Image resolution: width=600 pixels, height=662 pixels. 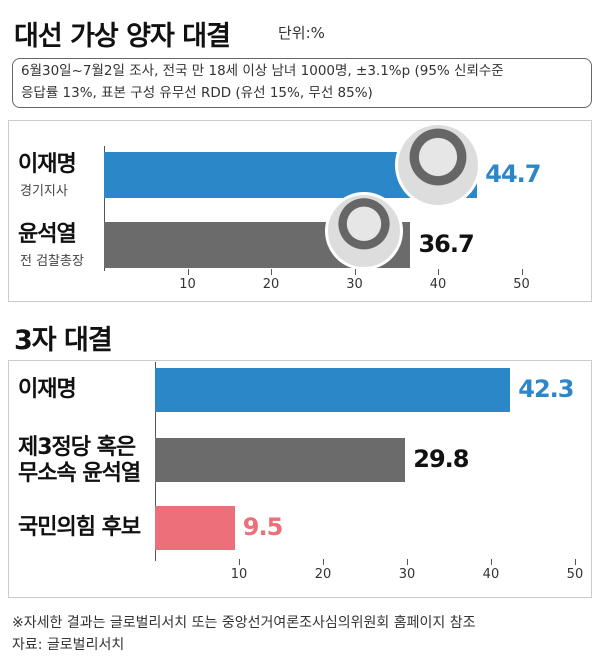 I want to click on chart-title: 대선 가상 양자 대결, so click(x=122, y=36).